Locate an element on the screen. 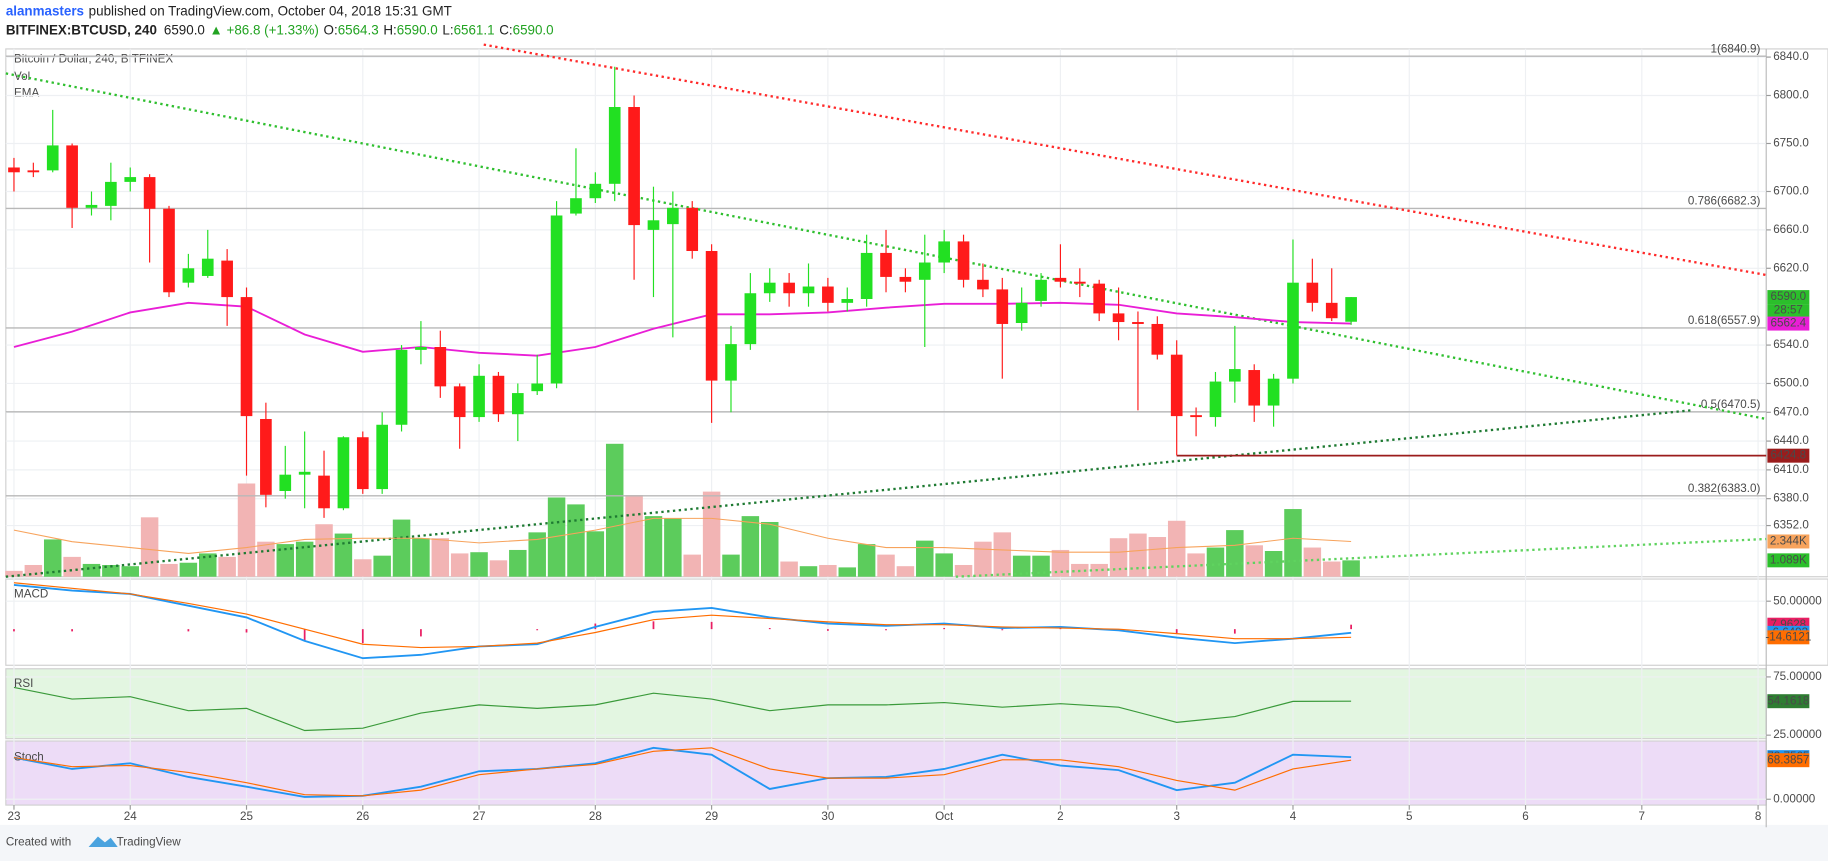 This screenshot has height=861, width=1828. o-key: O: is located at coordinates (331, 29).